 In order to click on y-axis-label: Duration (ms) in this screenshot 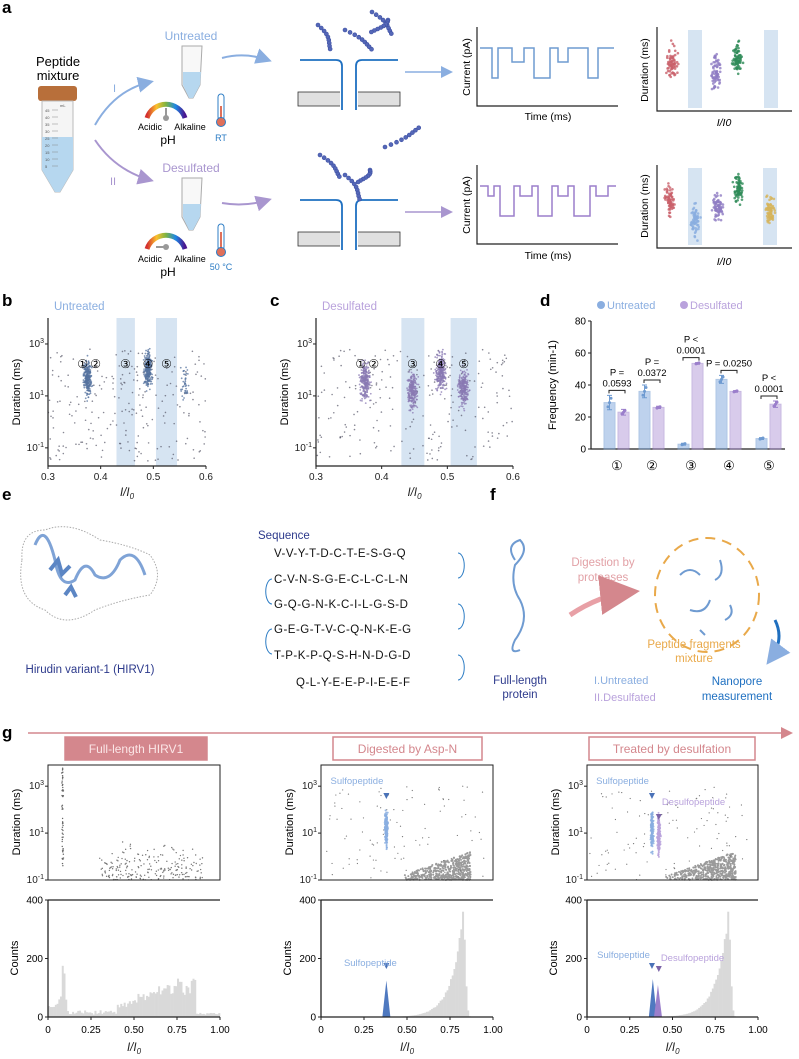, I will do `click(17, 392)`.